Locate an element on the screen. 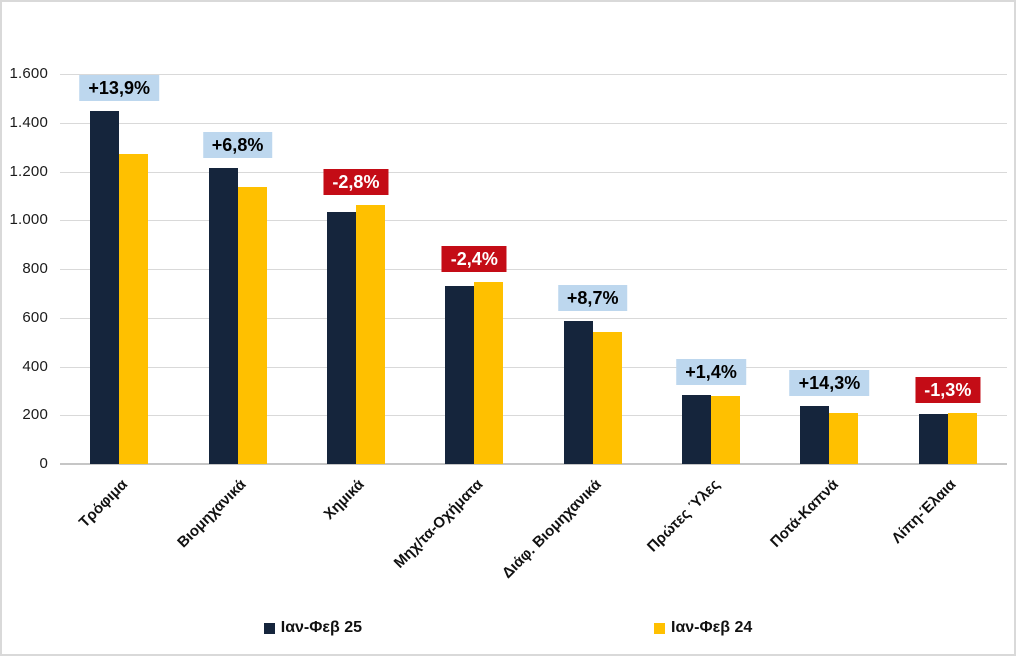 Image resolution: width=1016 pixels, height=656 pixels. x-axis-category-label: Λίπη-Έλαια is located at coordinates (924, 511).